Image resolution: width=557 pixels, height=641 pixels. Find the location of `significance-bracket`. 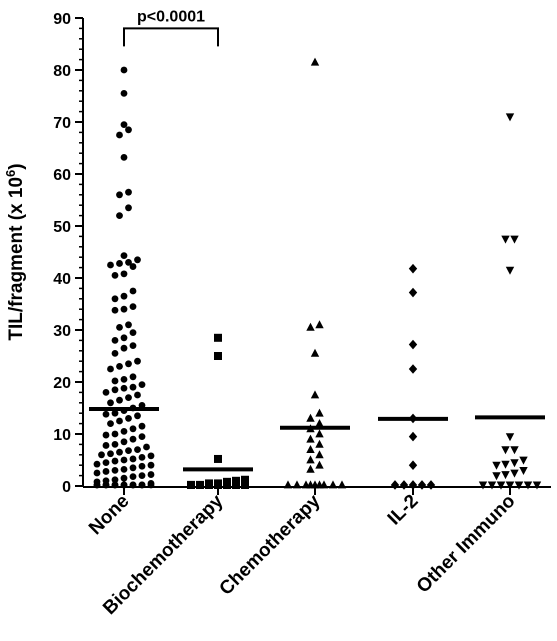

significance-bracket is located at coordinates (171, 37).